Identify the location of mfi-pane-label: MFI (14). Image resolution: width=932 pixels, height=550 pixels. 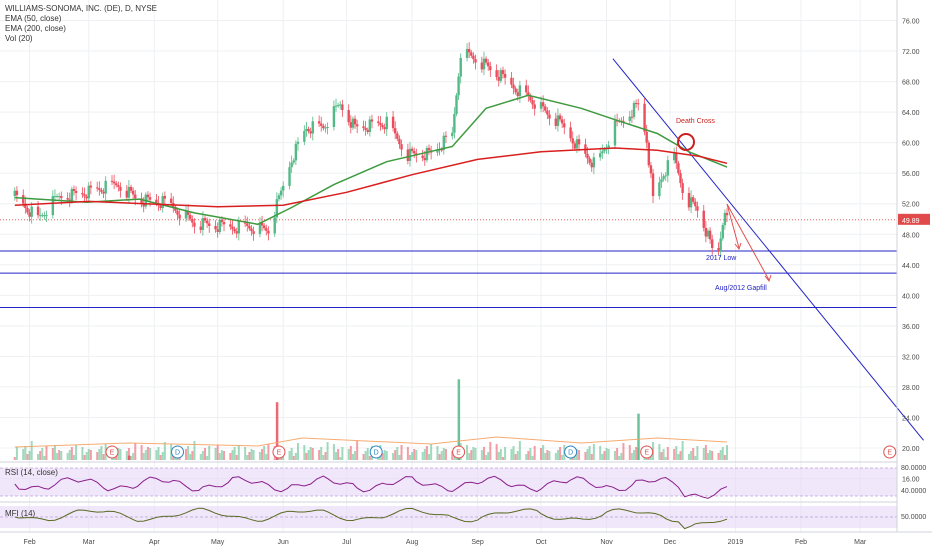
(20, 513).